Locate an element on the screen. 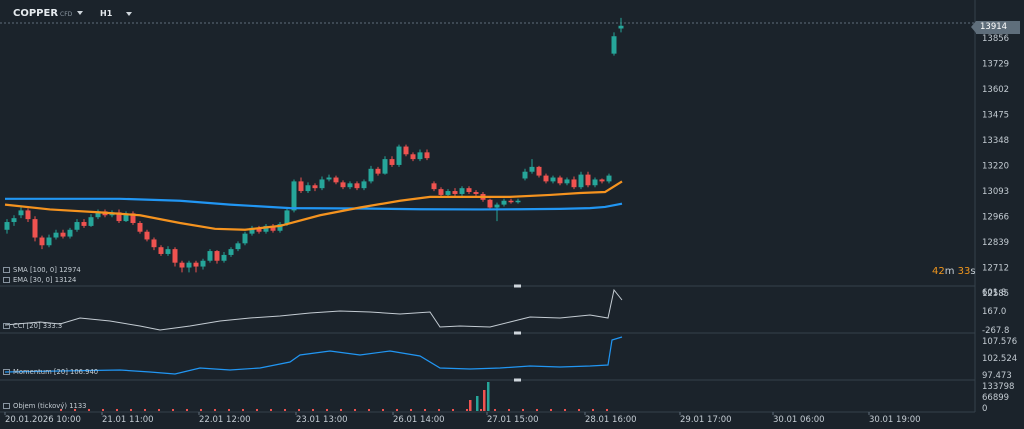  price-axis-label: 12966 is located at coordinates (995, 218).